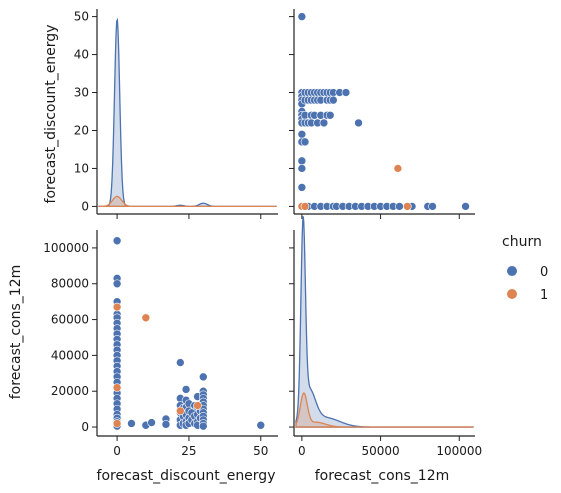 This screenshot has width=561, height=493. What do you see at coordinates (525, 268) in the screenshot?
I see `legend: churn 0 1` at bounding box center [525, 268].